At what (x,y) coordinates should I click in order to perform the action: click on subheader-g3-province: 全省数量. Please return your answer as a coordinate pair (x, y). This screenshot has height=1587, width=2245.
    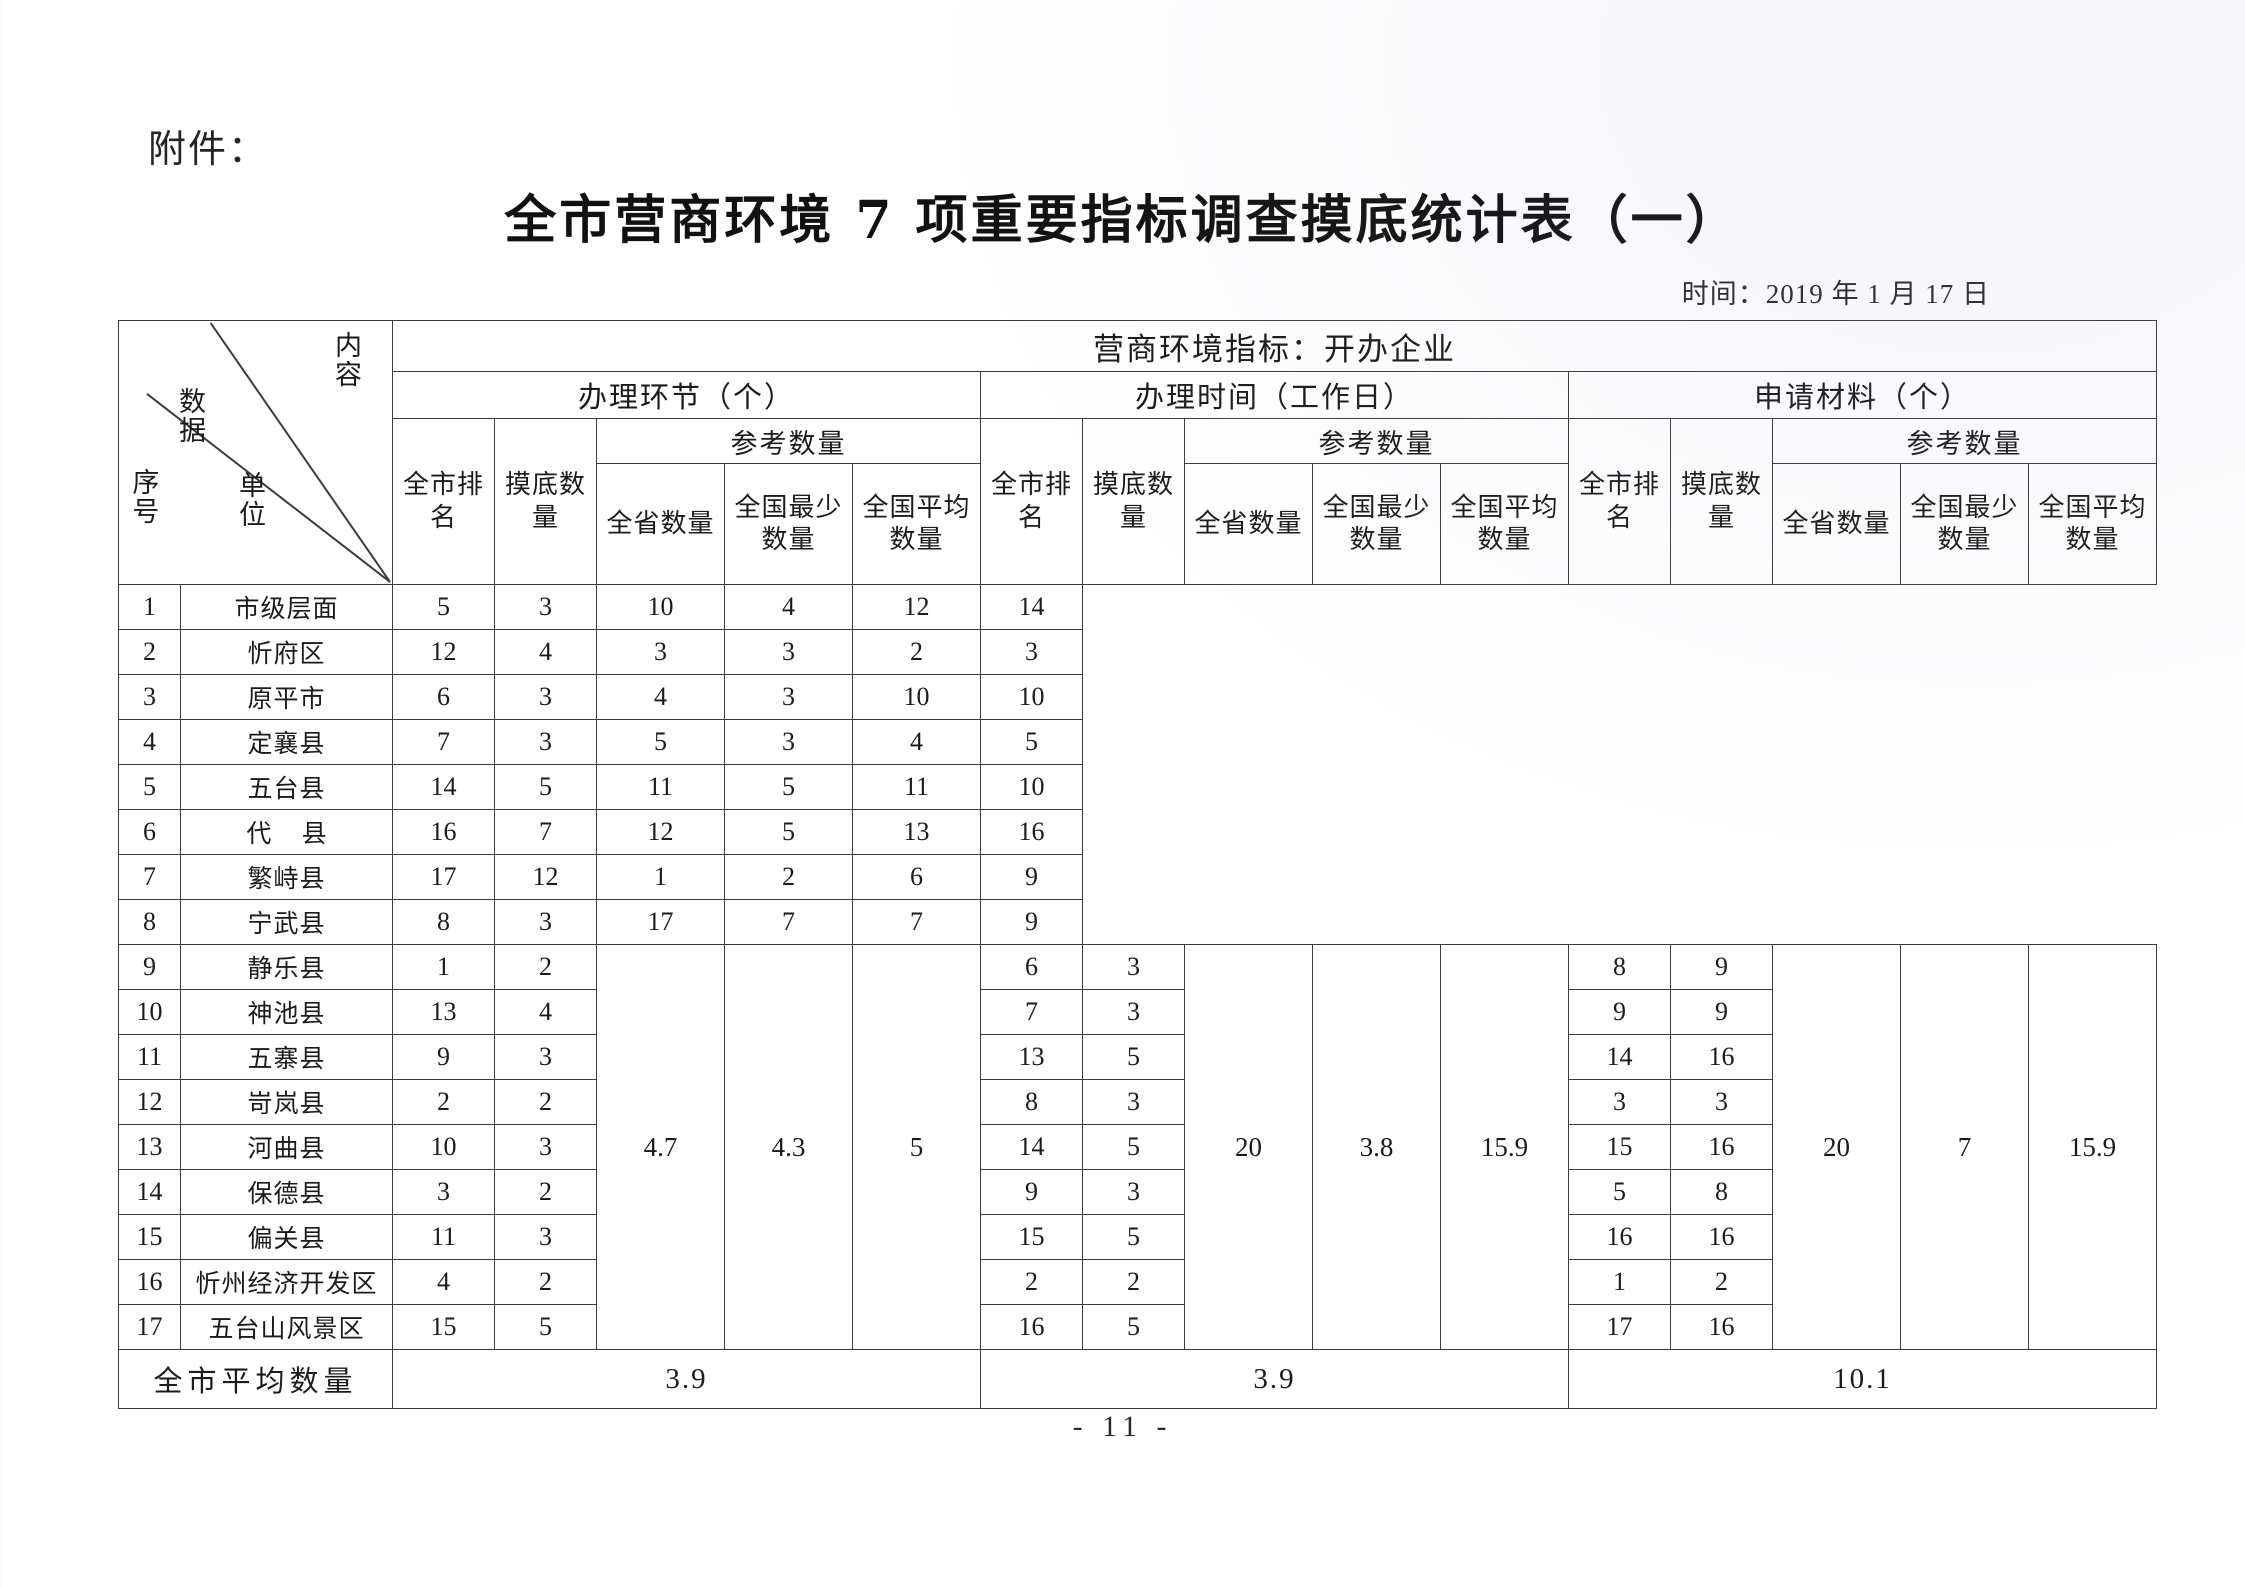
    Looking at the image, I should click on (1836, 524).